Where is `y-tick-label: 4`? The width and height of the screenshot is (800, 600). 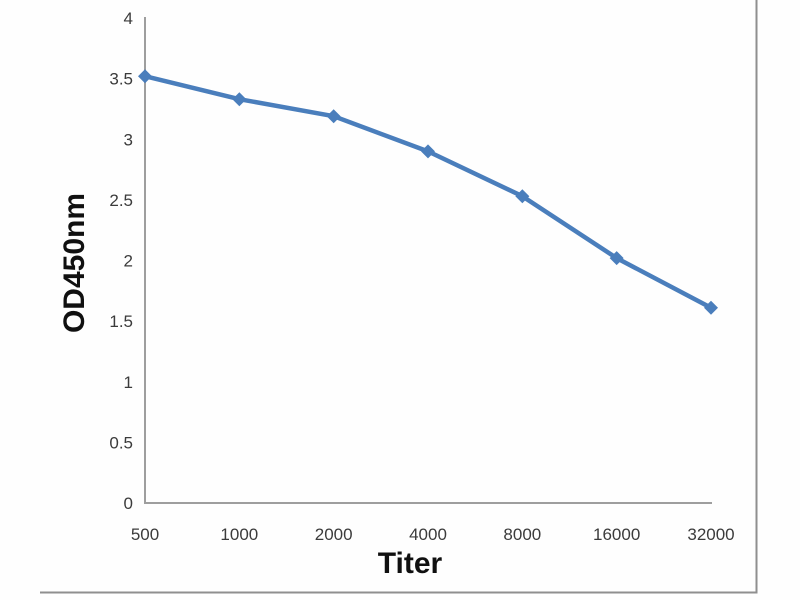 y-tick-label: 4 is located at coordinates (128, 18).